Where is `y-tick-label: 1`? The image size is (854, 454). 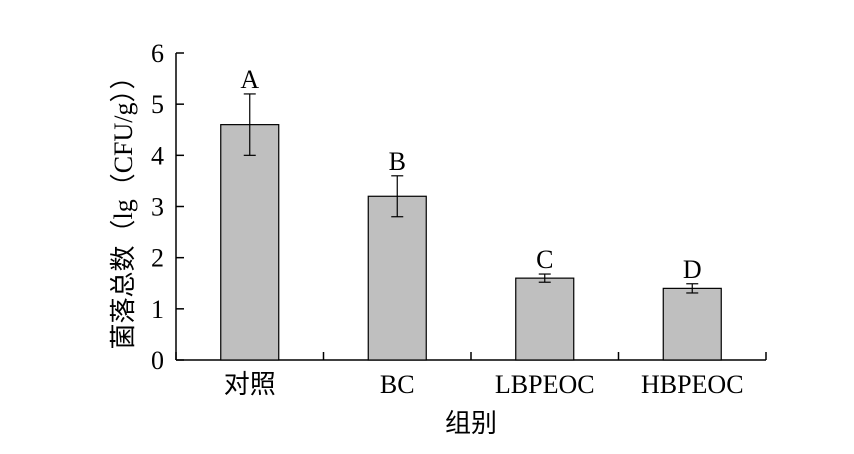 y-tick-label: 1 is located at coordinates (157, 309).